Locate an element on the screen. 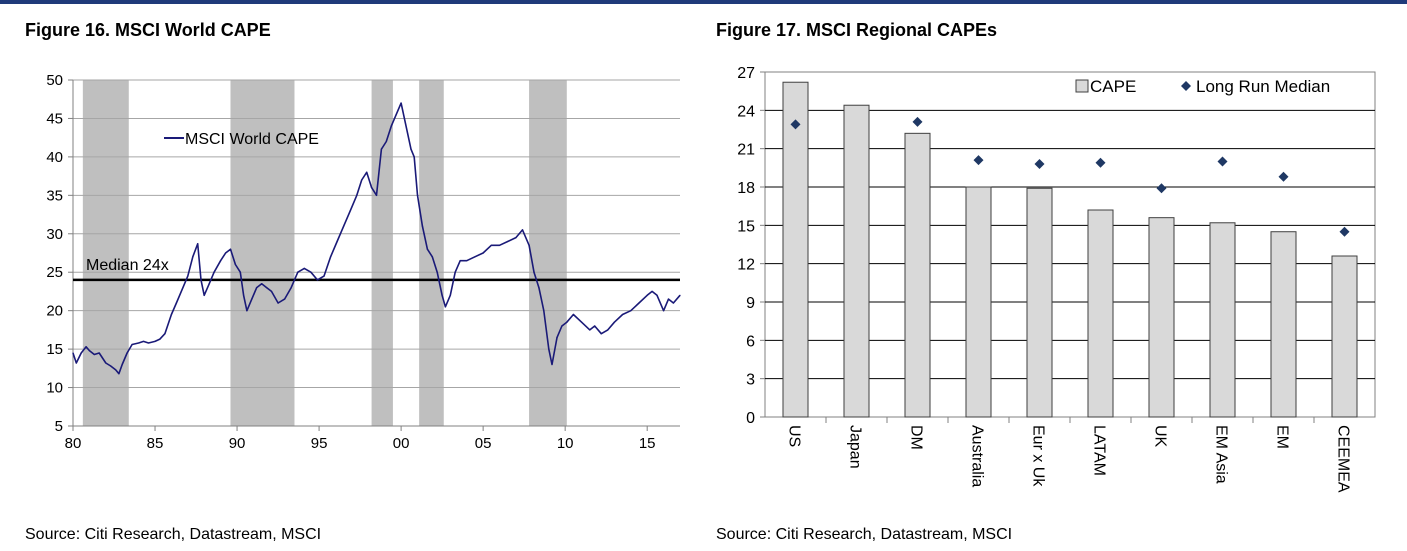 The width and height of the screenshot is (1407, 551). header-accent-bar is located at coordinates (703, 2).